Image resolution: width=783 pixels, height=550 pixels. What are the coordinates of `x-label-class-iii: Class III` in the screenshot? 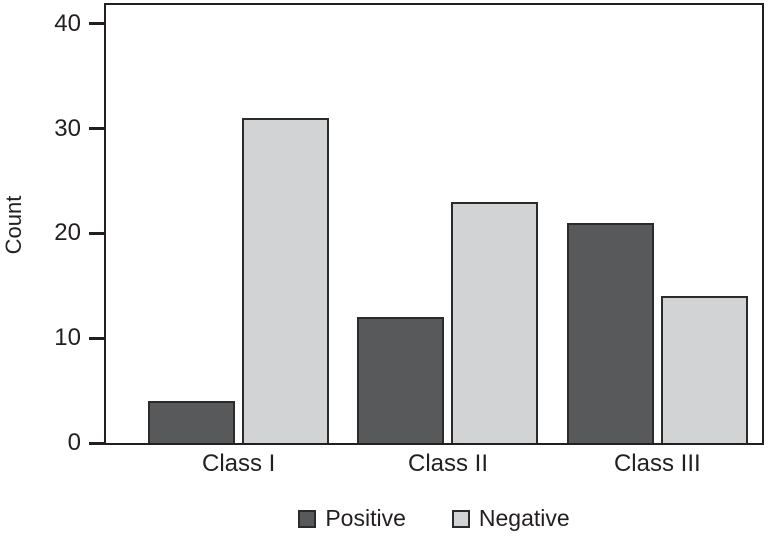 It's located at (657, 463).